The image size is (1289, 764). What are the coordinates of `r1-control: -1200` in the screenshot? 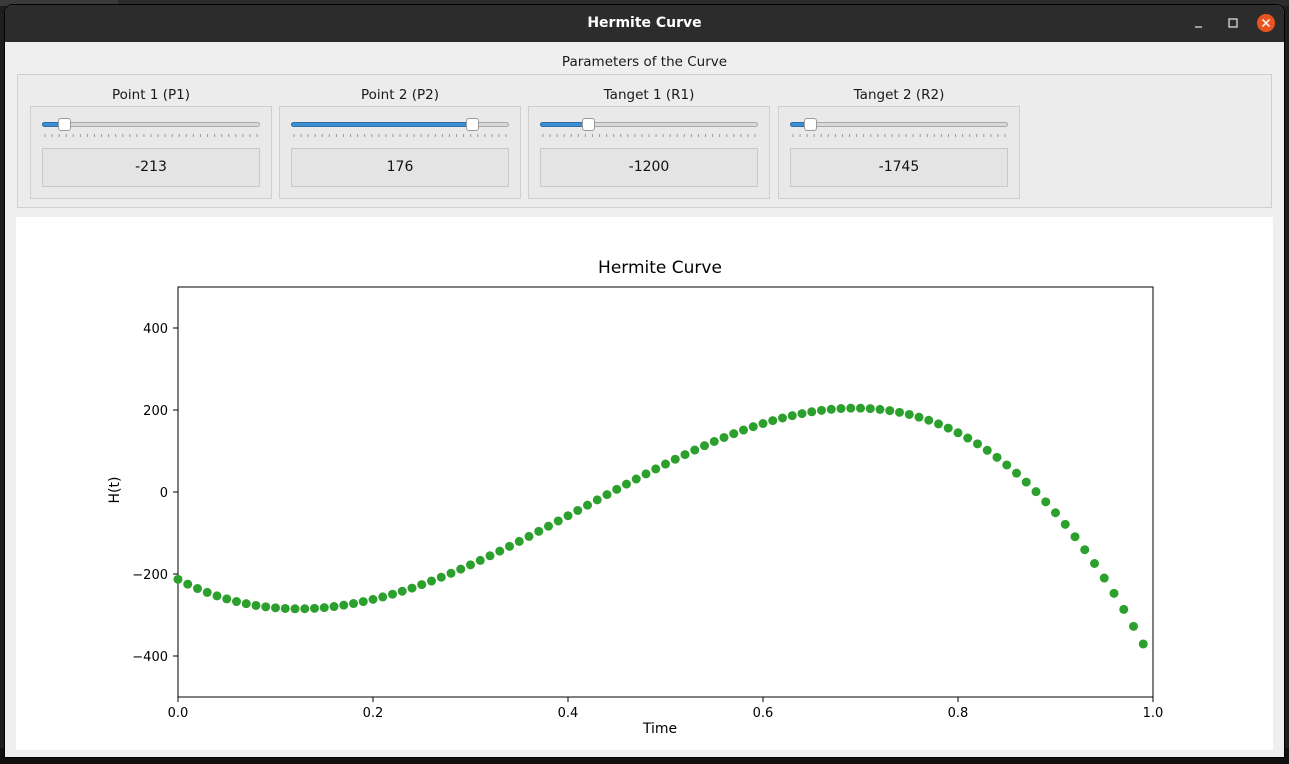 It's located at (649, 152).